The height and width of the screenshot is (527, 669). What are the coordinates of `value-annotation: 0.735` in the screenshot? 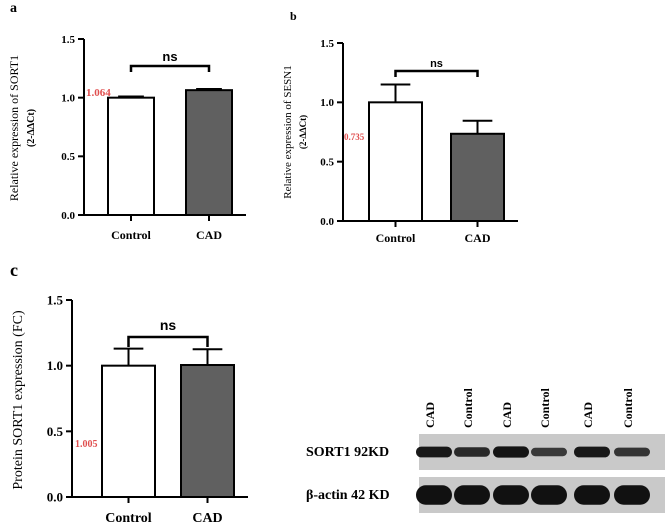 It's located at (354, 137).